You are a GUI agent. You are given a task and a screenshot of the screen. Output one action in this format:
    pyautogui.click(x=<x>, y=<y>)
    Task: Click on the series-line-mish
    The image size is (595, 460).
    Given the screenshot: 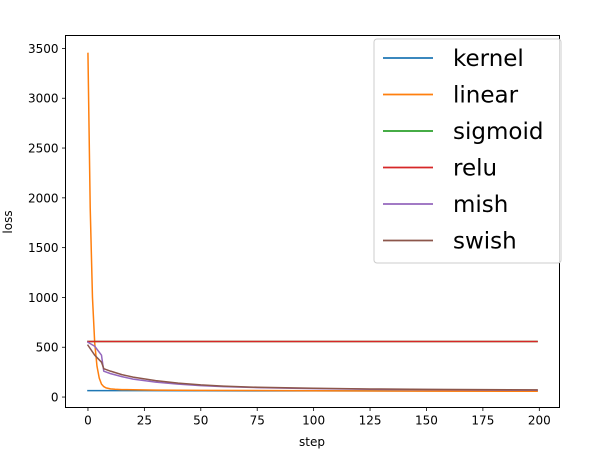 What is the action you would take?
    pyautogui.click(x=312, y=366)
    